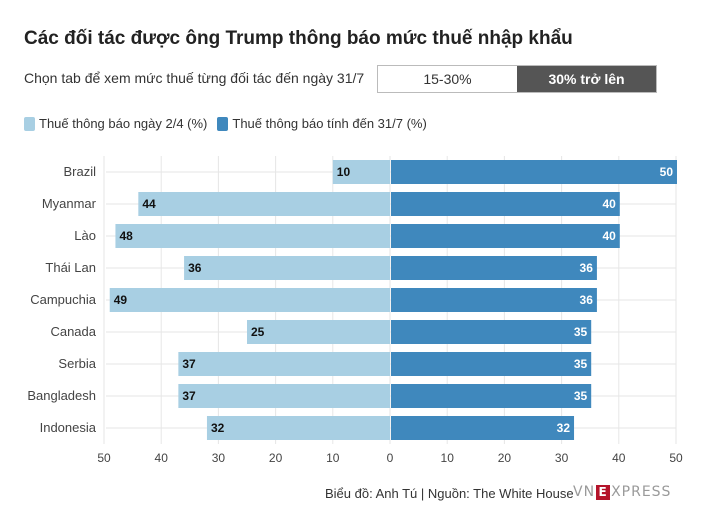 The image size is (725, 530). Describe the element at coordinates (195, 268) in the screenshot. I see `value-label-april: 36` at that location.